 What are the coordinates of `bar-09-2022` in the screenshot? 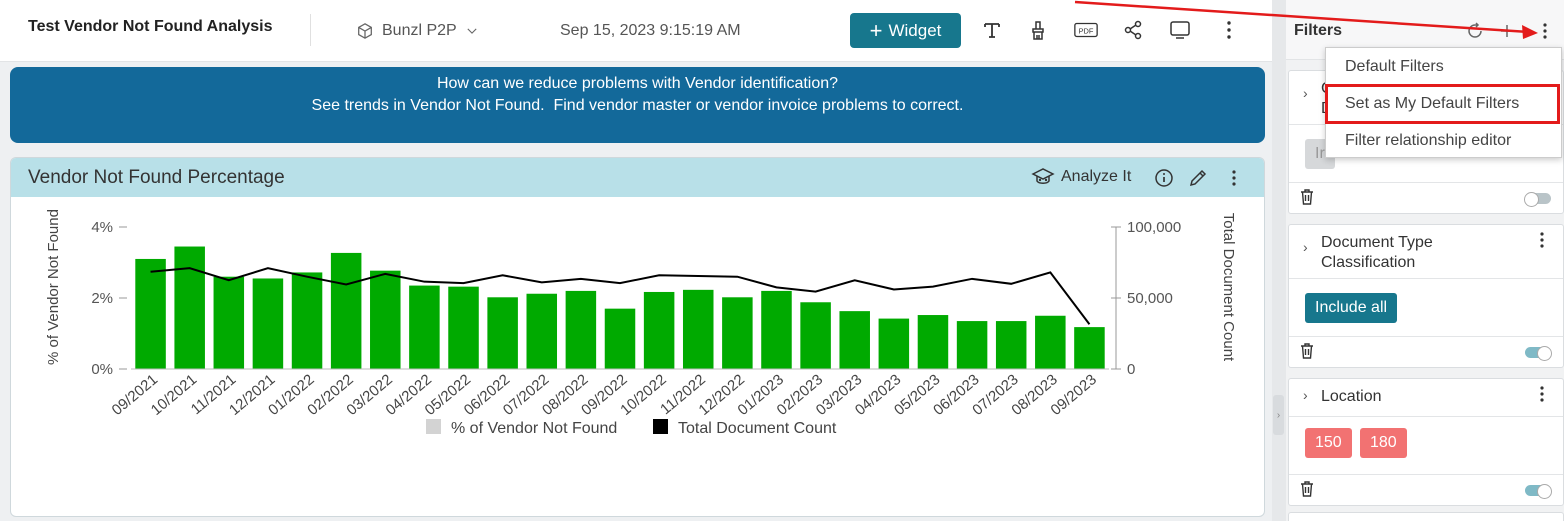 It's located at (620, 338).